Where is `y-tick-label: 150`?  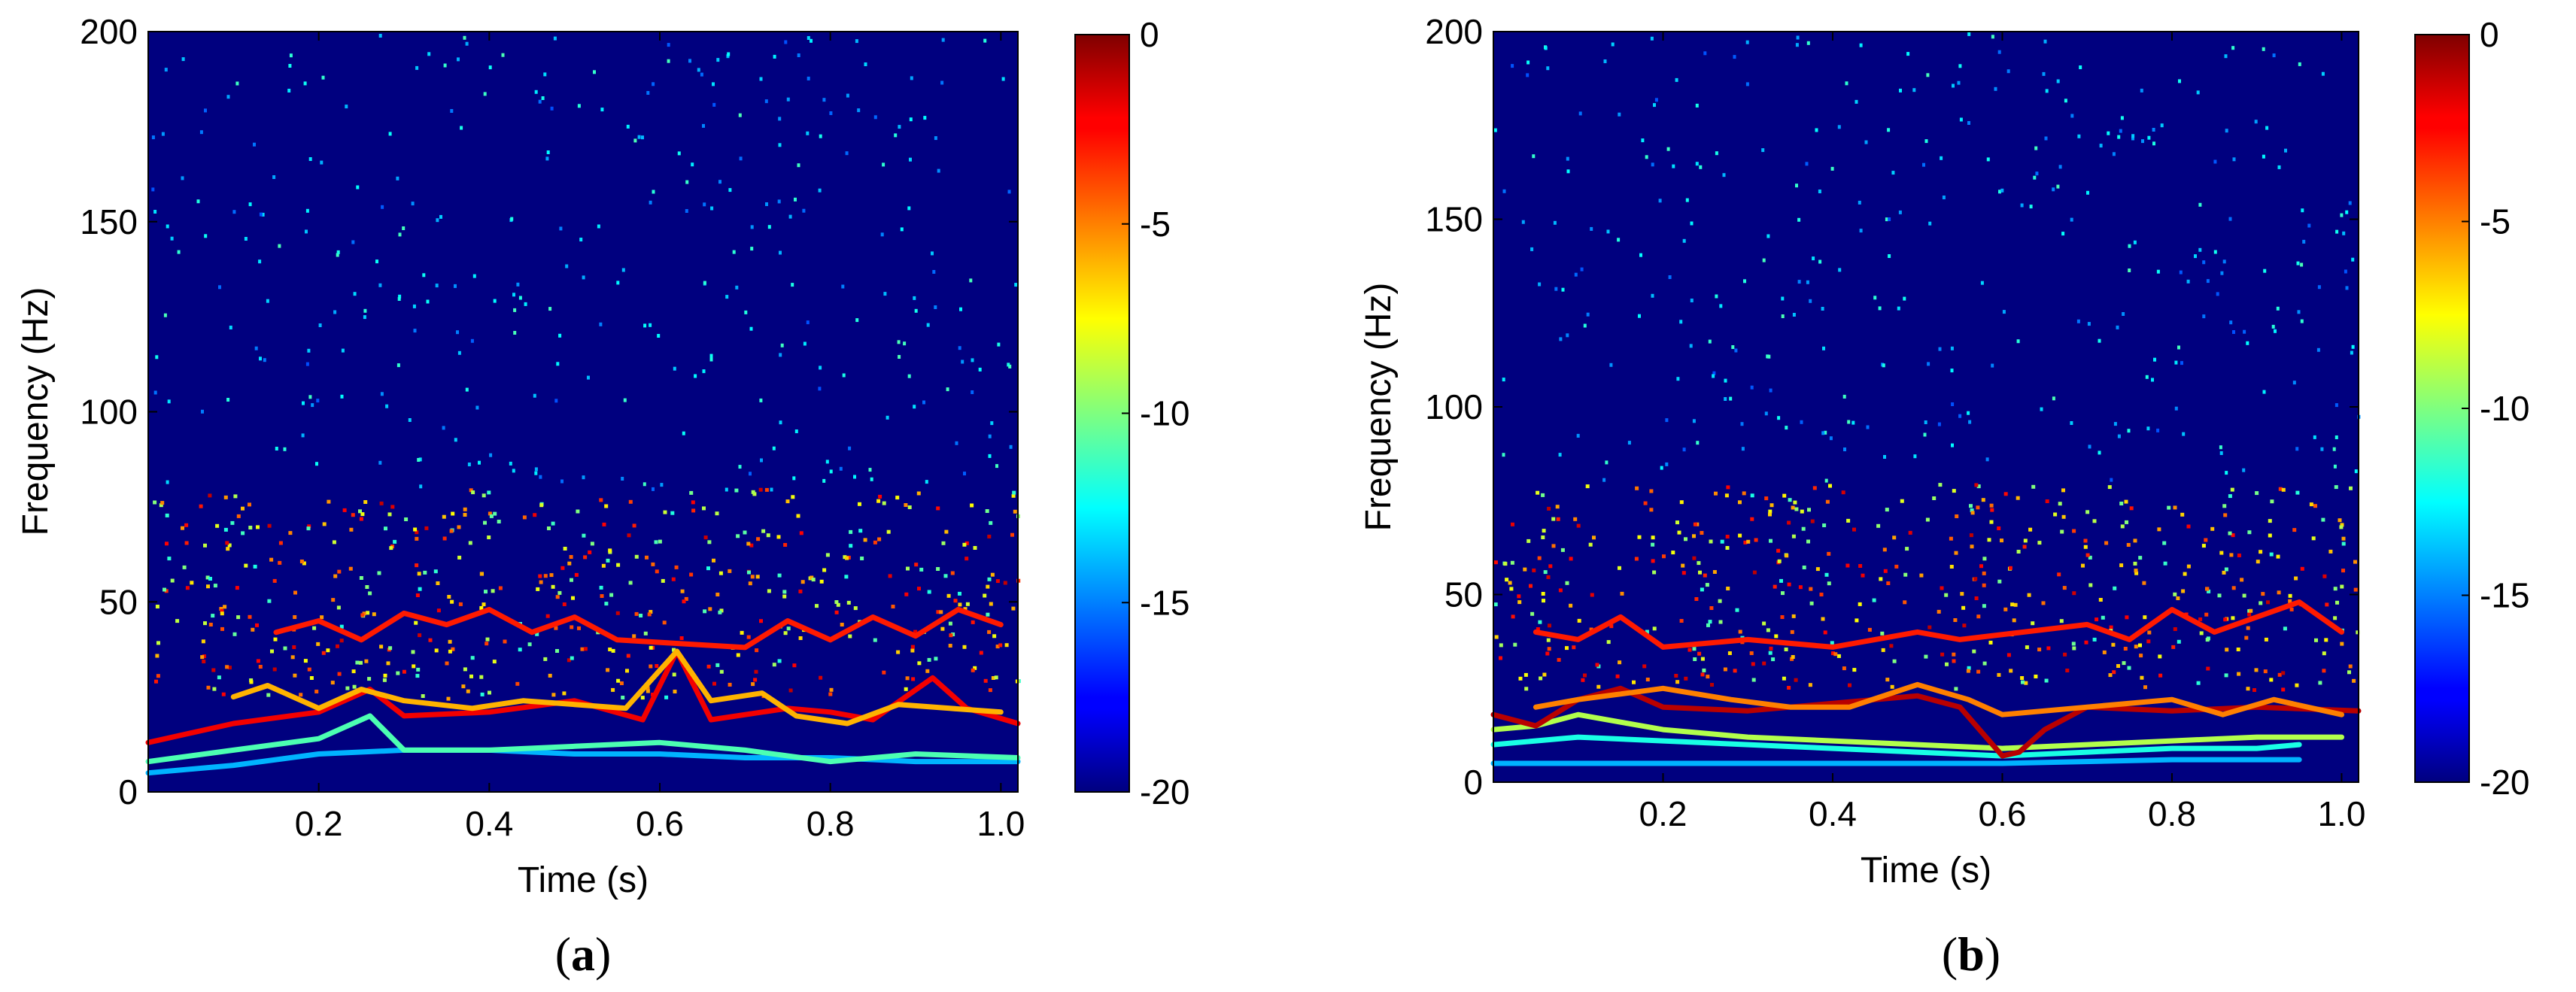
y-tick-label: 150 is located at coordinates (109, 221).